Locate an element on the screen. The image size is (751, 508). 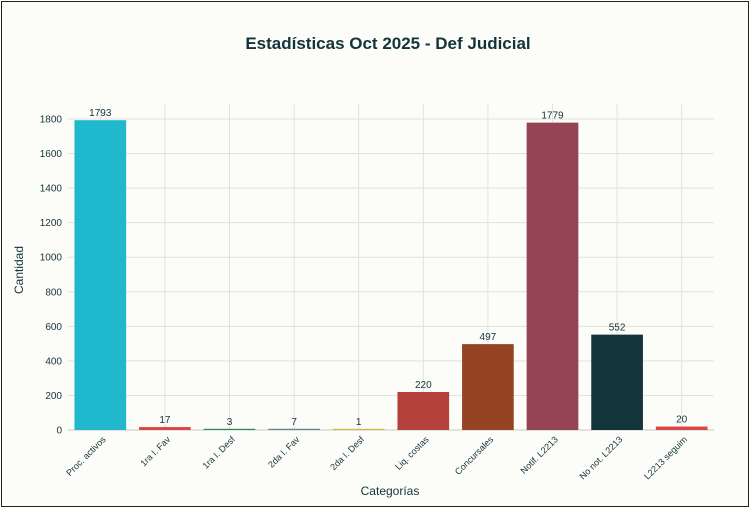
data-label: 552 is located at coordinates (617, 328).